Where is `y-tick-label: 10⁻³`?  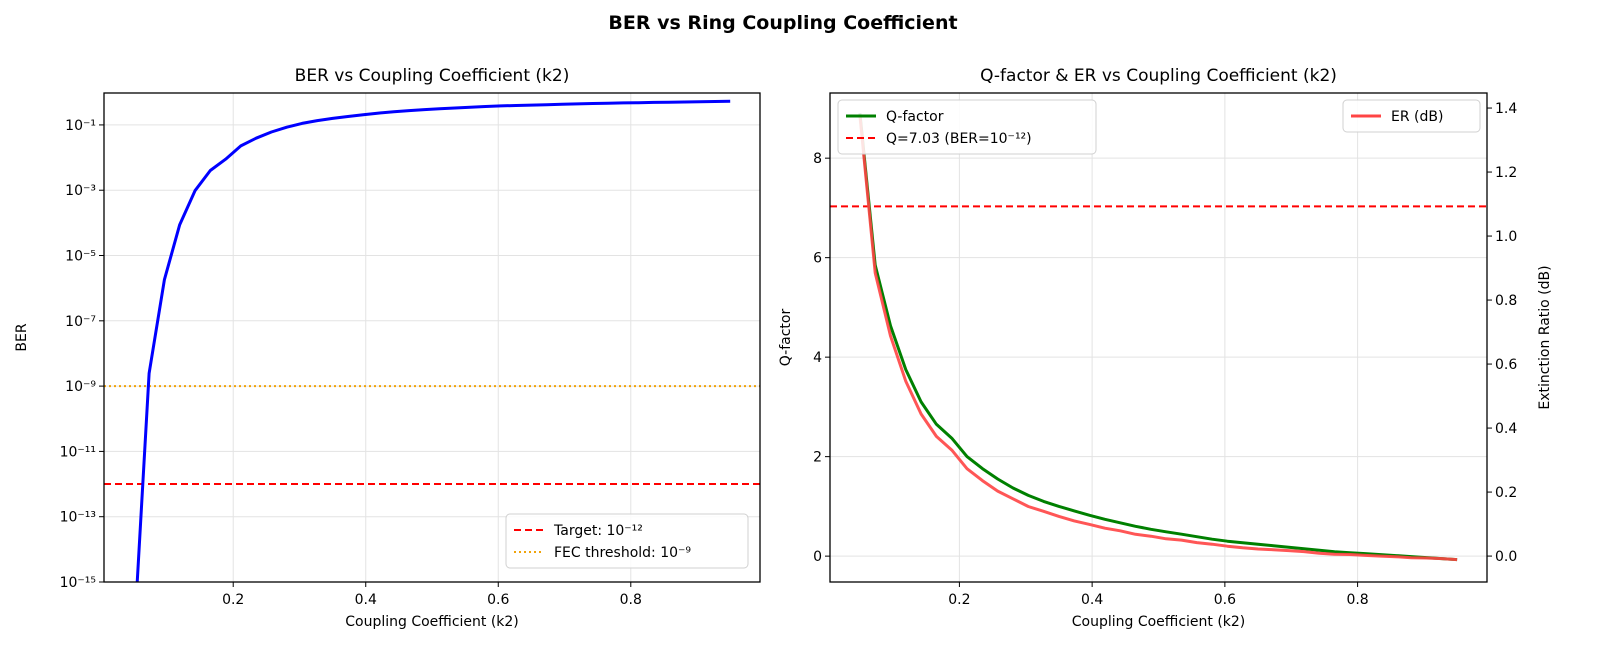 y-tick-label: 10⁻³ is located at coordinates (80, 191).